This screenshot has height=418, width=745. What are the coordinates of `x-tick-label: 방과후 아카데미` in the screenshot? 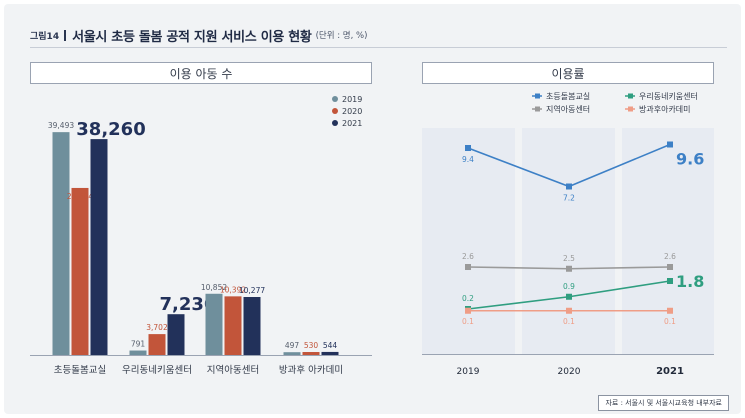 It's located at (311, 370).